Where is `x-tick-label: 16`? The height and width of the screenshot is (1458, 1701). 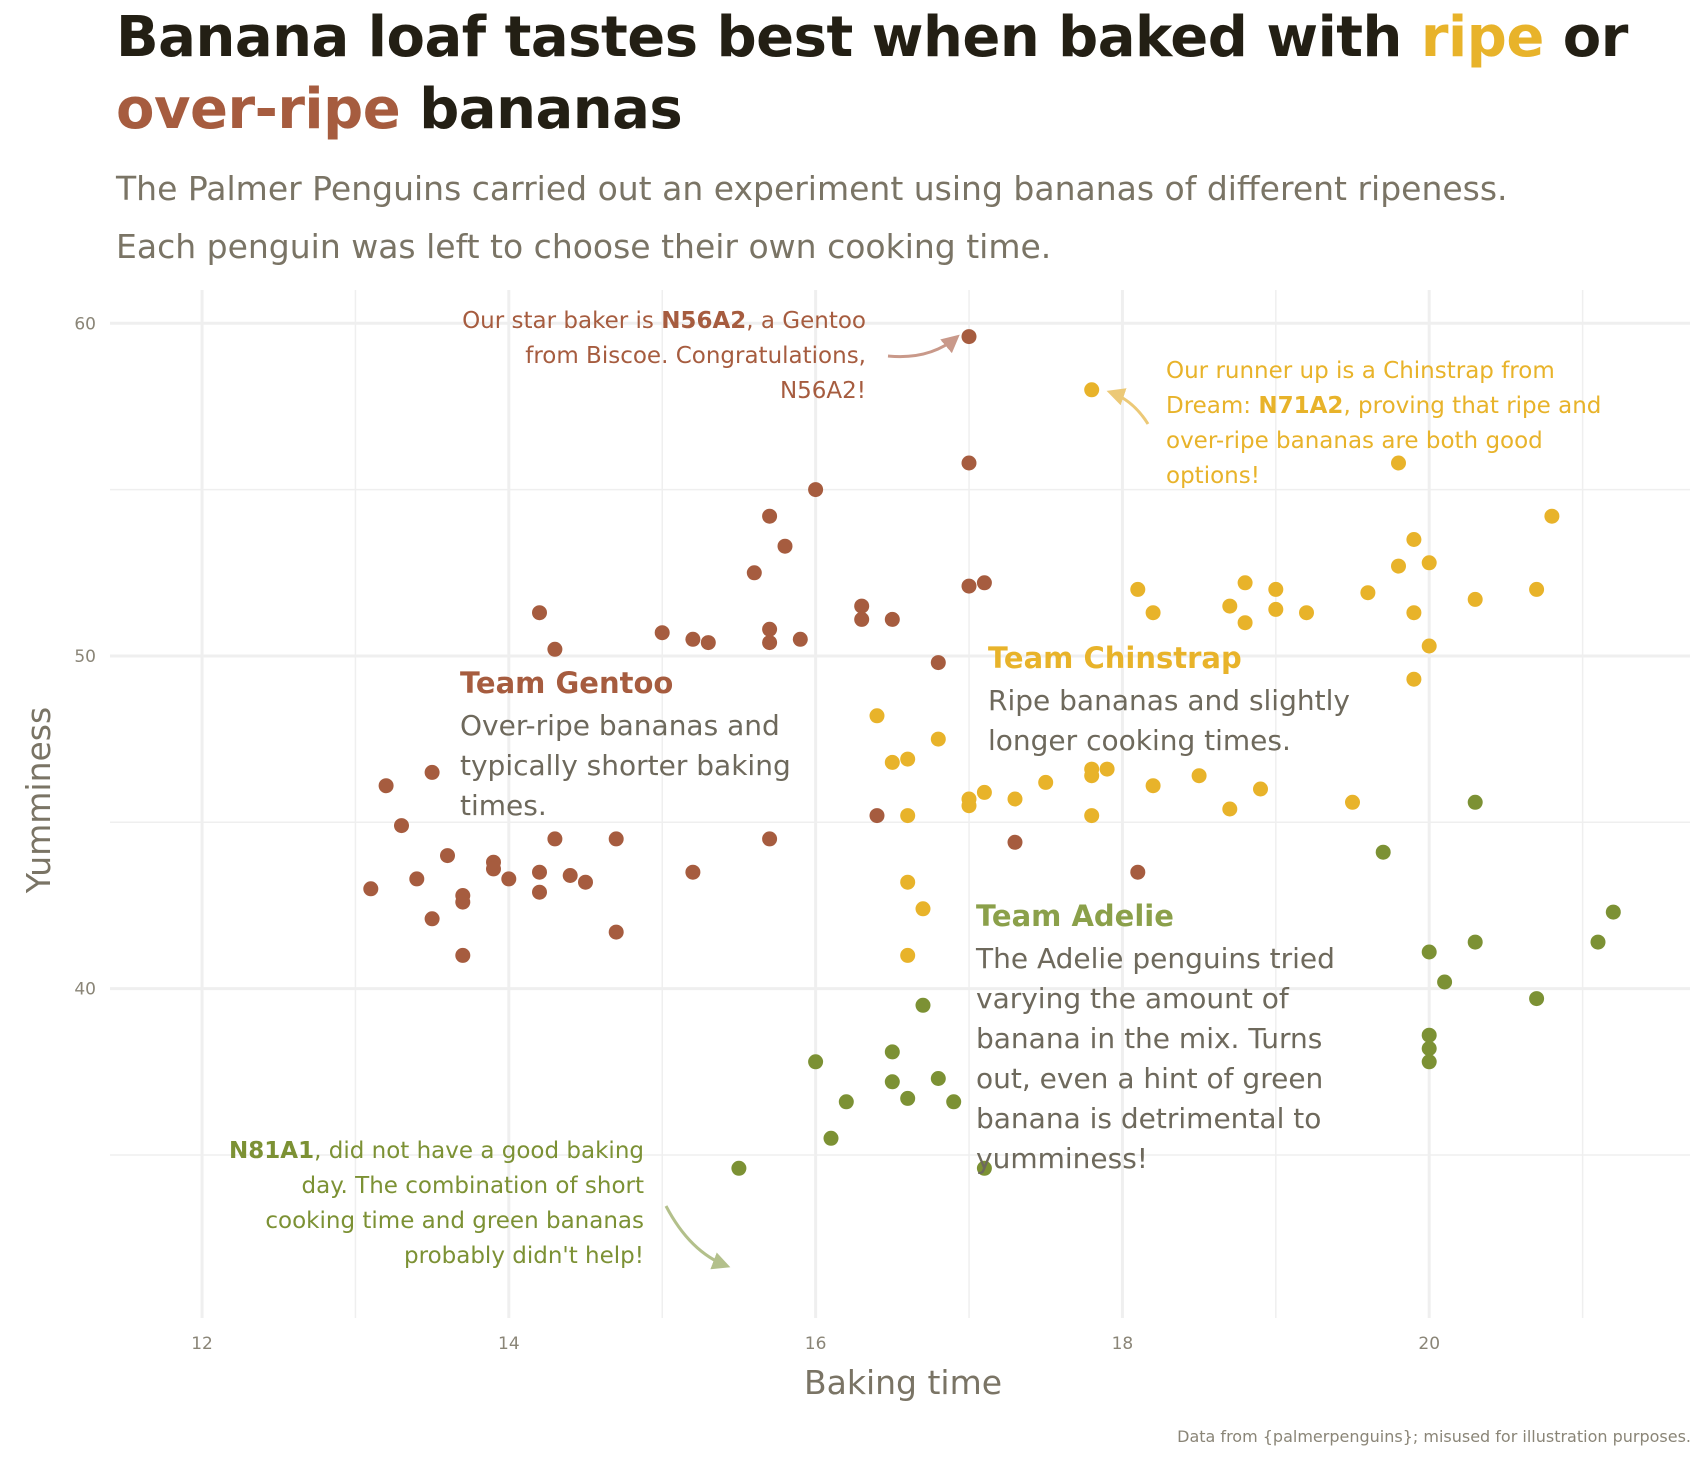
x-tick-label: 16 is located at coordinates (816, 1344).